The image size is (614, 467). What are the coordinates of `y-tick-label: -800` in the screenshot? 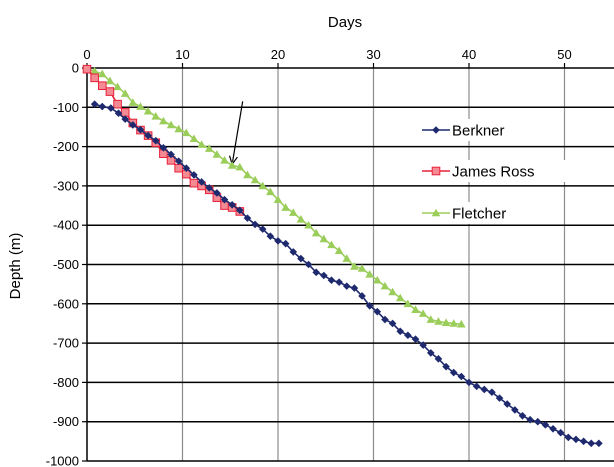 It's located at (66, 382).